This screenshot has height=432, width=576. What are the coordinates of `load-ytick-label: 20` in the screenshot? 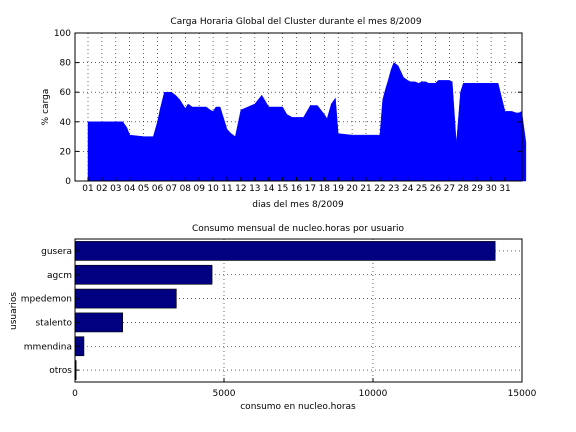 It's located at (66, 152).